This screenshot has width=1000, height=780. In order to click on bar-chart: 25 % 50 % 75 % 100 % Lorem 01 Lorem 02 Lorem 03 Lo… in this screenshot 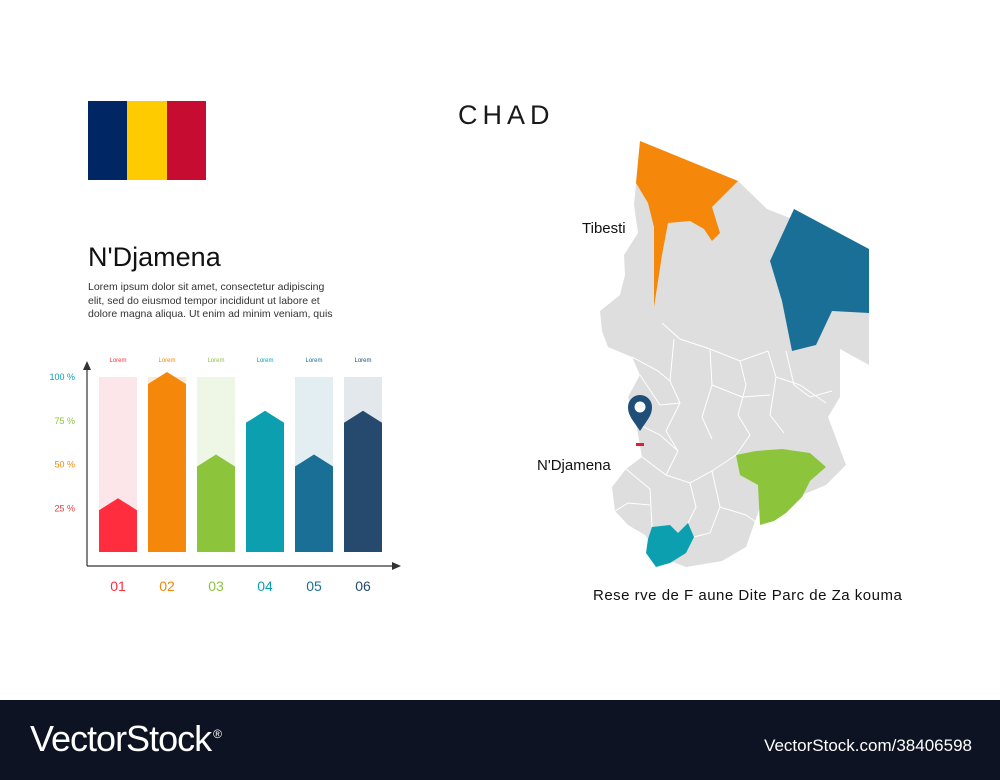, I will do `click(225, 476)`.